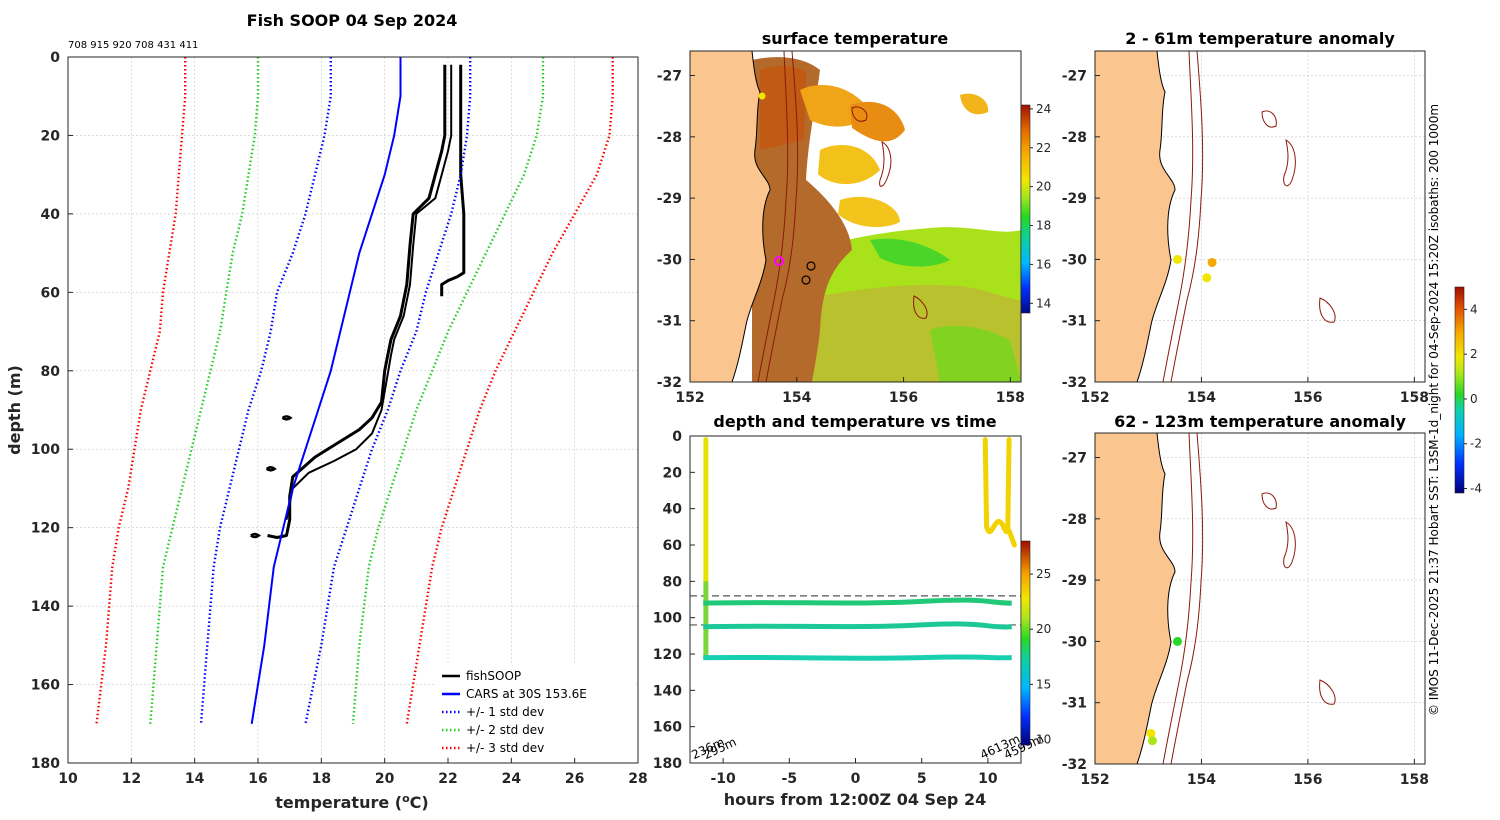 This screenshot has width=1500, height=820. I want to click on sst-colorbar-tick-label: 22, so click(1043, 148).